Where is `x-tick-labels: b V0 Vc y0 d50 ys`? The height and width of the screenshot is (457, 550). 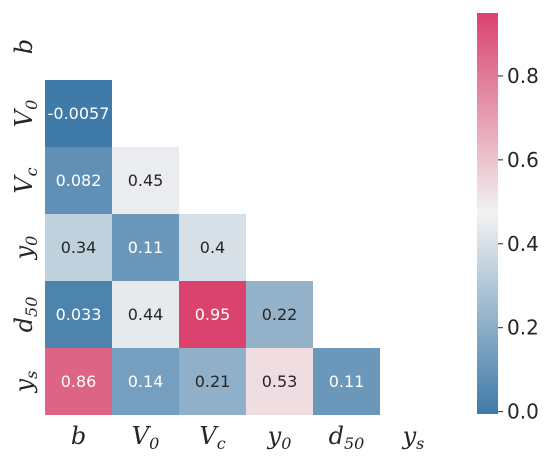 x-tick-labels: b V0 Vc y0 d50 ys is located at coordinates (248, 437).